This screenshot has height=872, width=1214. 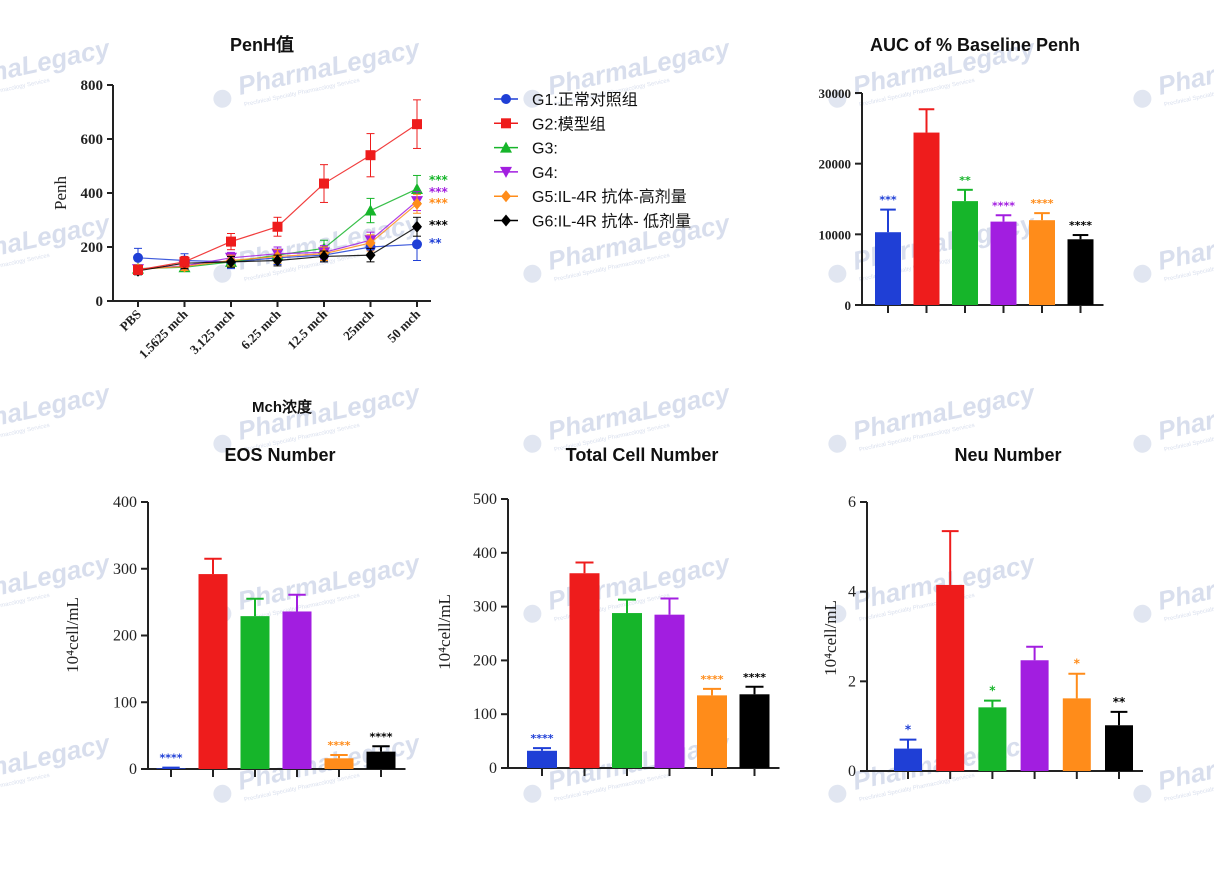 What do you see at coordinates (569, 124) in the screenshot?
I see `legend-label-g2: G2:模型组` at bounding box center [569, 124].